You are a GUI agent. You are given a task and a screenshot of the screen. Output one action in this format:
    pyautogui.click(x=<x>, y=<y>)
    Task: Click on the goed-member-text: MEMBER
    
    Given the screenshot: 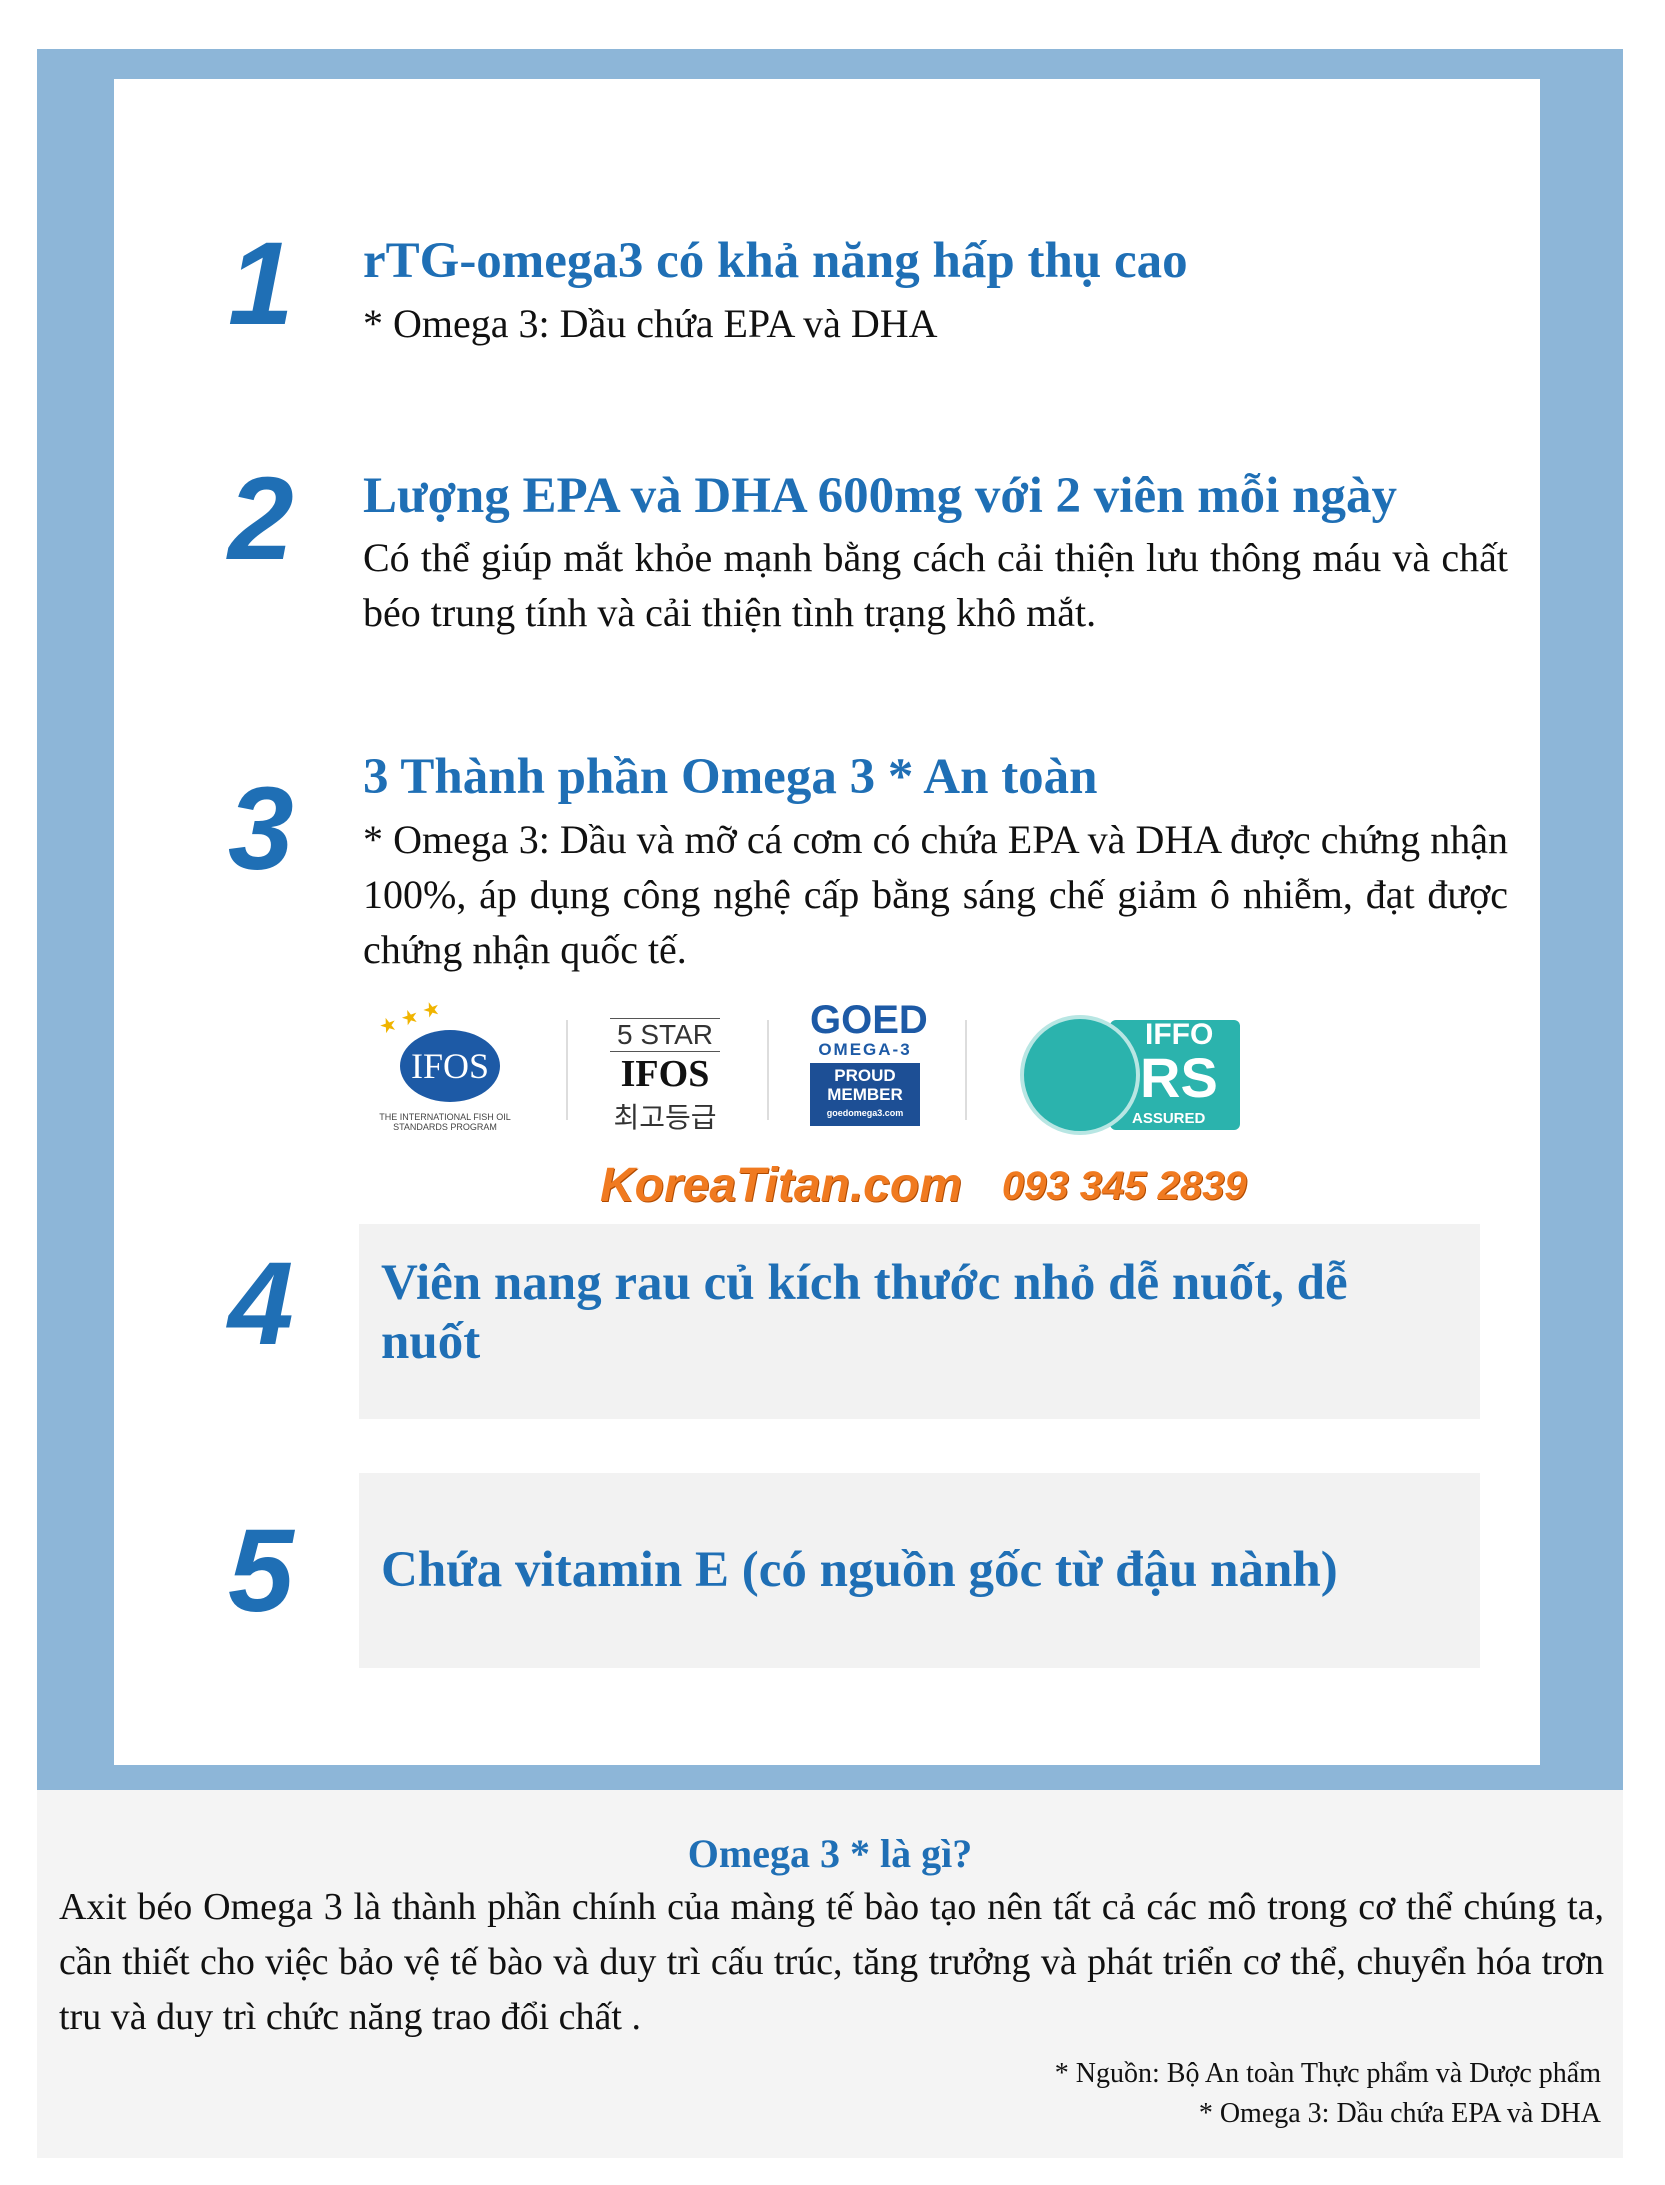 What is the action you would take?
    pyautogui.click(x=865, y=1094)
    